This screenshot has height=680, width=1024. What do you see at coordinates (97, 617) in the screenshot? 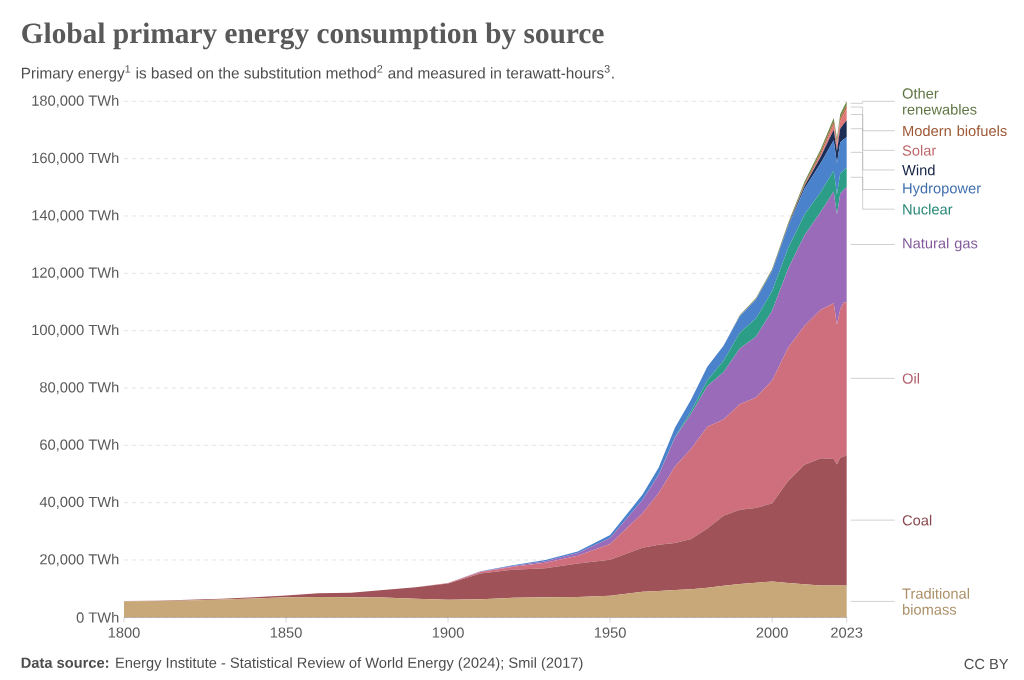
I see `y-tick-label: 0 TWh` at bounding box center [97, 617].